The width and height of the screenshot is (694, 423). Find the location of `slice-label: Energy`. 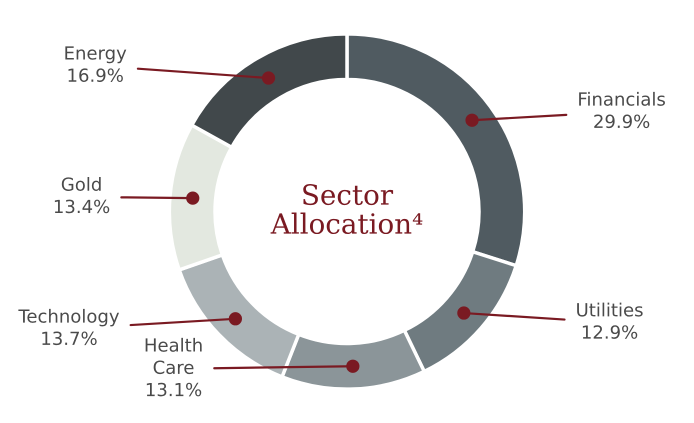

slice-label: Energy is located at coordinates (95, 55).